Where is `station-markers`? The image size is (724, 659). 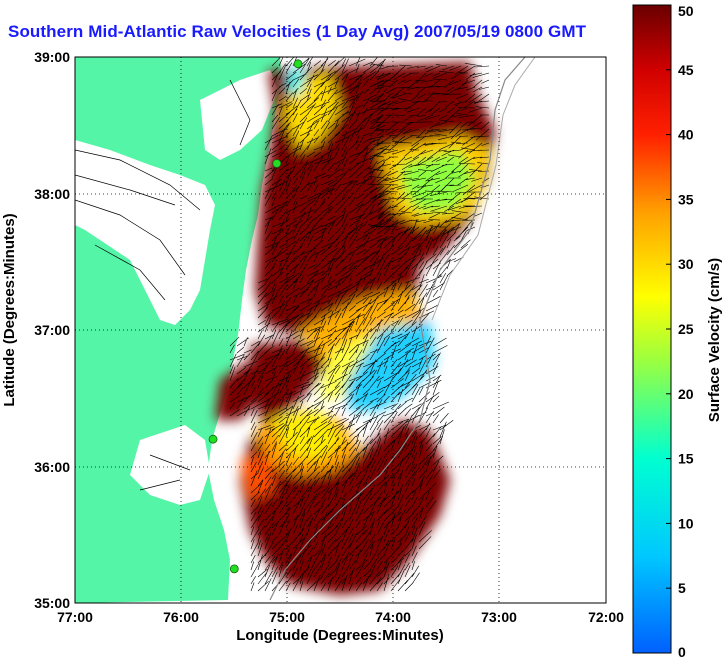
station-markers is located at coordinates (255, 316).